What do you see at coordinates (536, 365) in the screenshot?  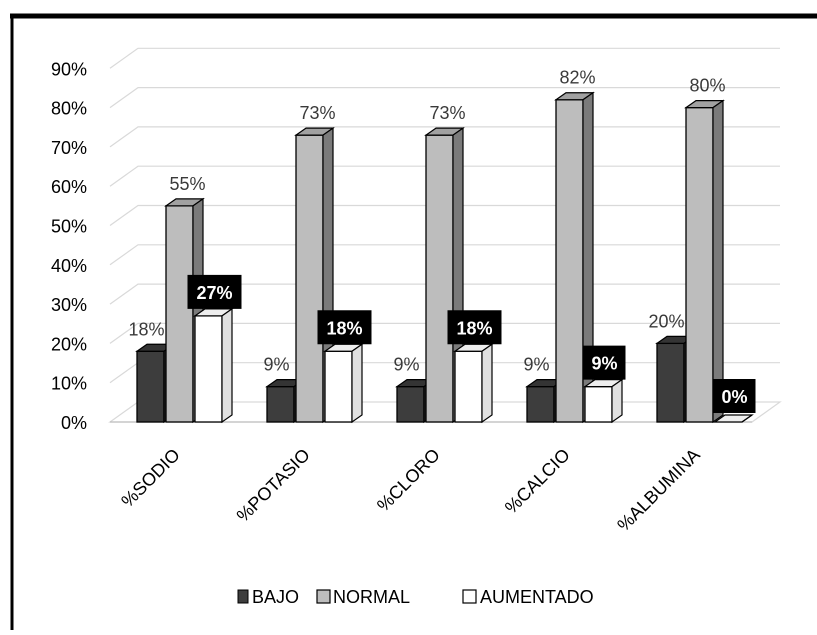 I see `data-label-bajo-calcio: 9%` at bounding box center [536, 365].